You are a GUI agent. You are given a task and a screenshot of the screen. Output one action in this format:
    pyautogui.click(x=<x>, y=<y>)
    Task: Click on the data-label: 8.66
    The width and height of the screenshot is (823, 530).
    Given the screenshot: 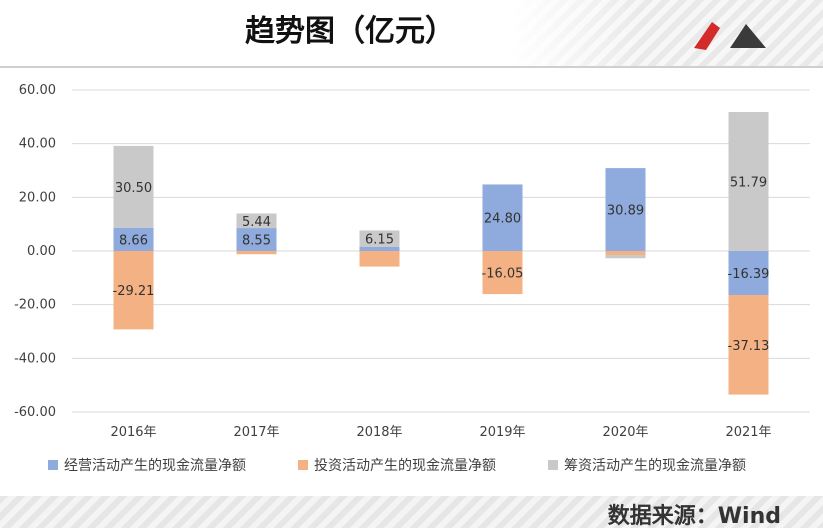 What is the action you would take?
    pyautogui.click(x=133, y=240)
    